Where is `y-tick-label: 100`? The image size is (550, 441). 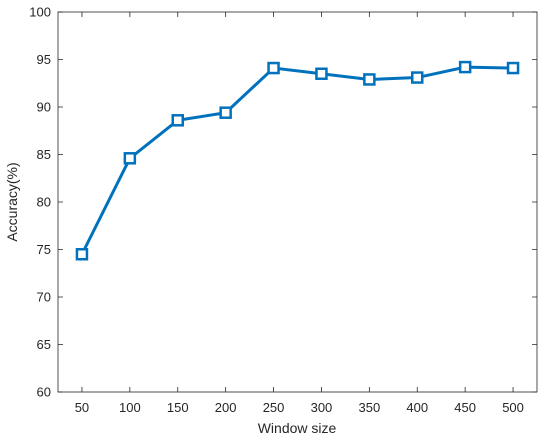 y-tick-label: 100 is located at coordinates (40, 12).